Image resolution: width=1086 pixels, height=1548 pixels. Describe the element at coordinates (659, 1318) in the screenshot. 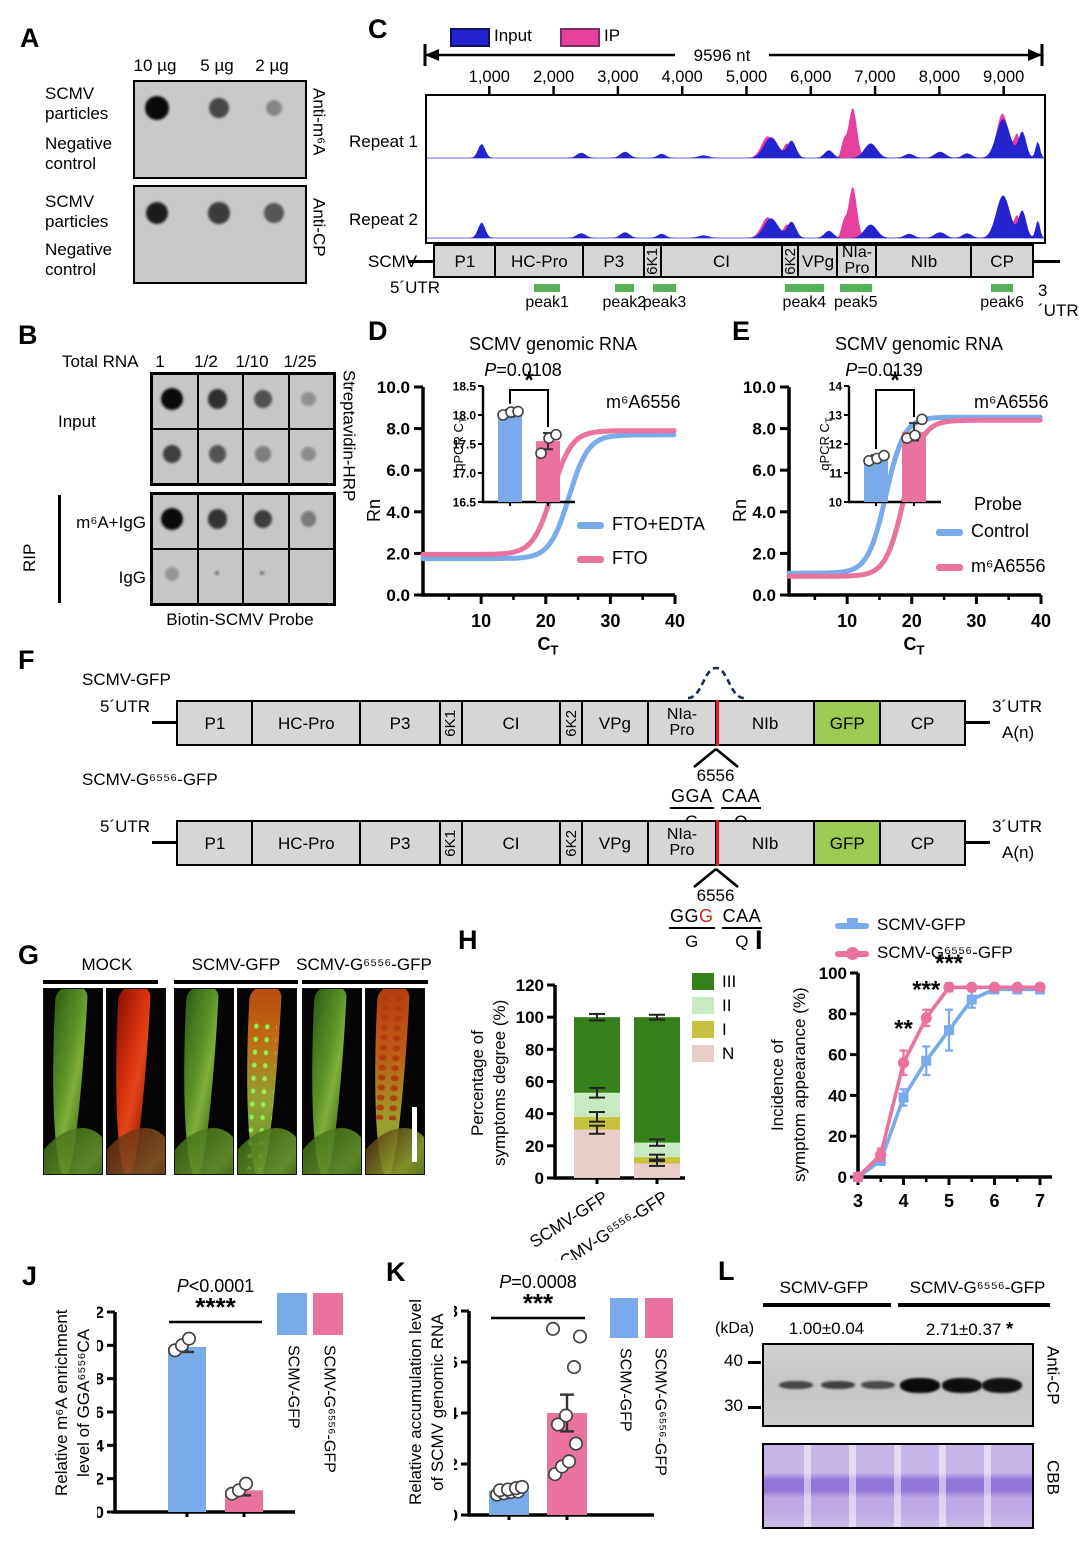

I see `legend-swatch-mutant` at that location.